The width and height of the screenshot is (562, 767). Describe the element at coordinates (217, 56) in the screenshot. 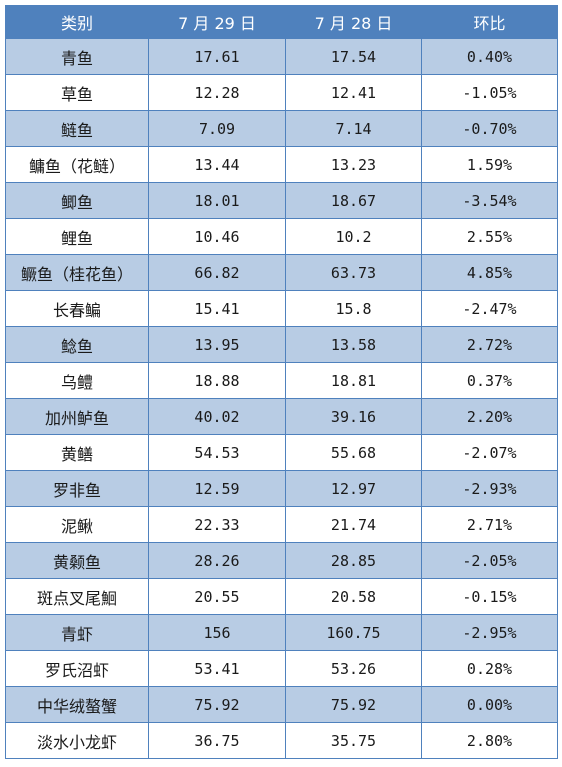

I see `cell-price-current: 17.61` at that location.